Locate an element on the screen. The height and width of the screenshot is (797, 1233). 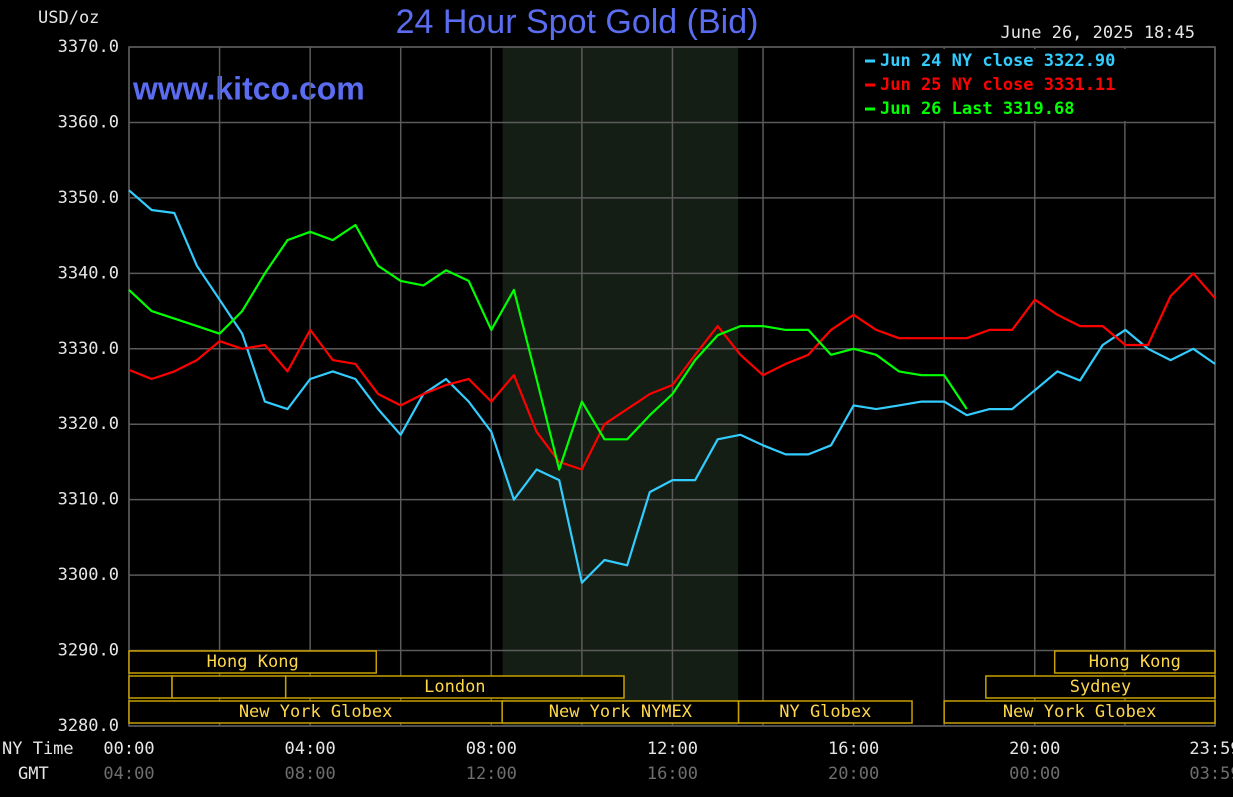
gmt-tick-label: 04:00 is located at coordinates (128, 774).